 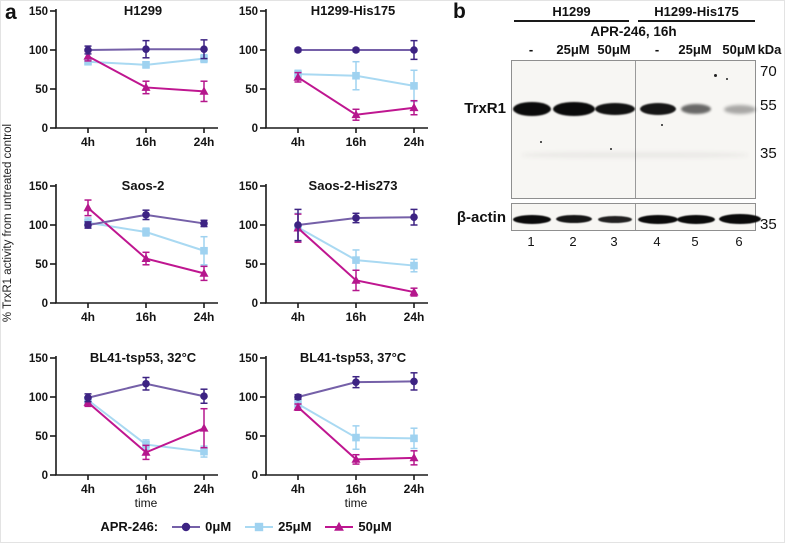 I want to click on chart-h1299-his175: H1299-His175 0 50 100 150 4h 16h 24h, so click(x=334, y=79).